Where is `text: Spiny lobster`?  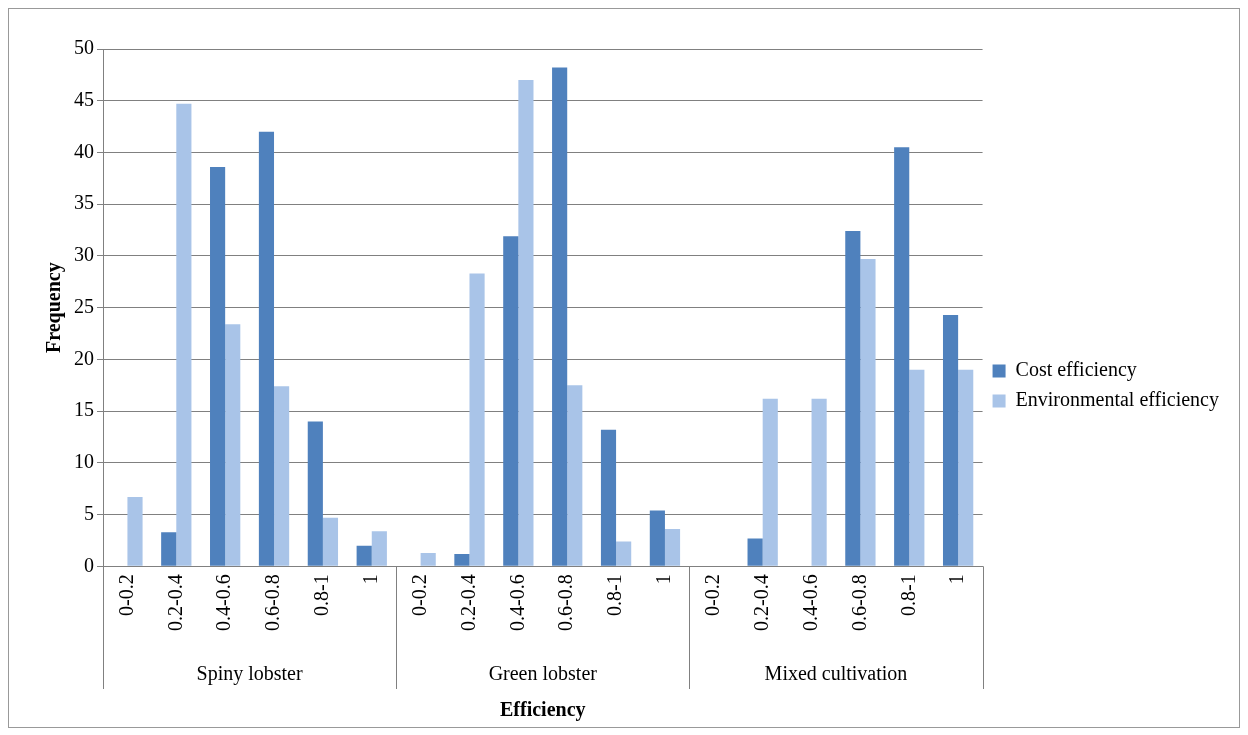 text: Spiny lobster is located at coordinates (249, 674).